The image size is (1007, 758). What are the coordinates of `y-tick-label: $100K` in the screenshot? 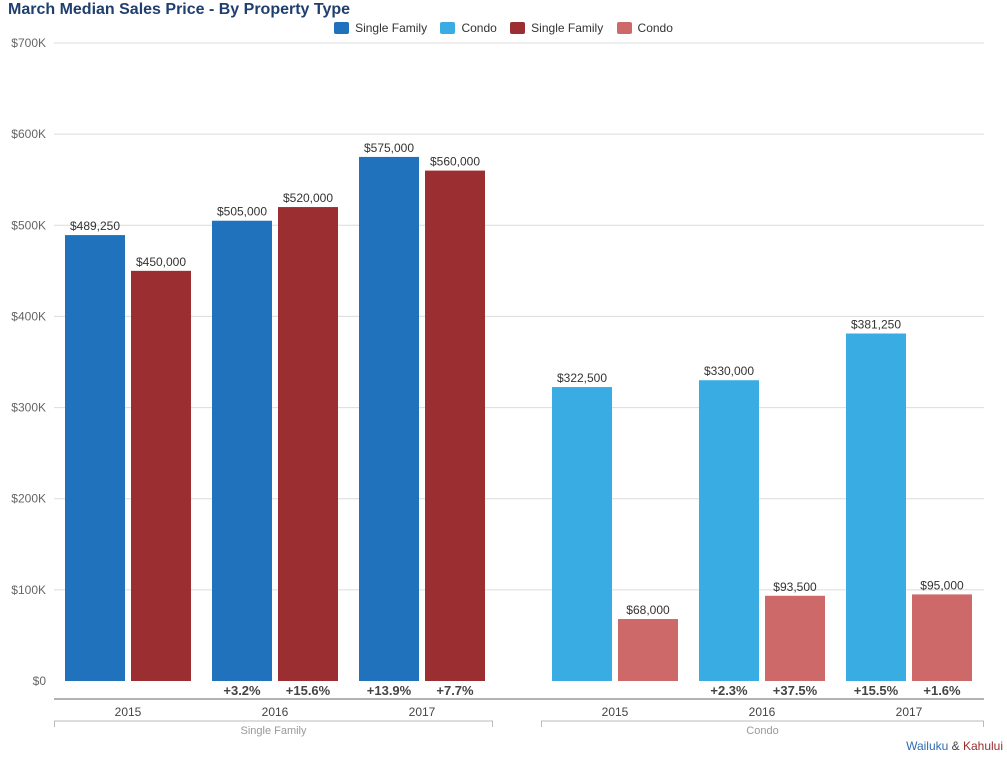 It's located at (28, 590).